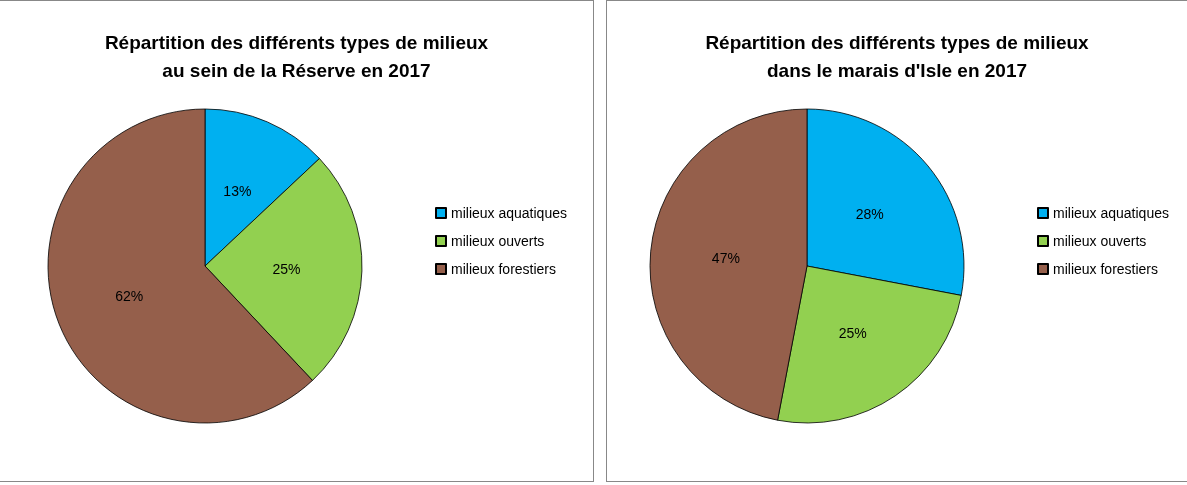 Image resolution: width=1187 pixels, height=485 pixels. Describe the element at coordinates (296, 56) in the screenshot. I see `chart-title: Répartition des différents types de milieux au sein de la Réserve en 2017` at that location.